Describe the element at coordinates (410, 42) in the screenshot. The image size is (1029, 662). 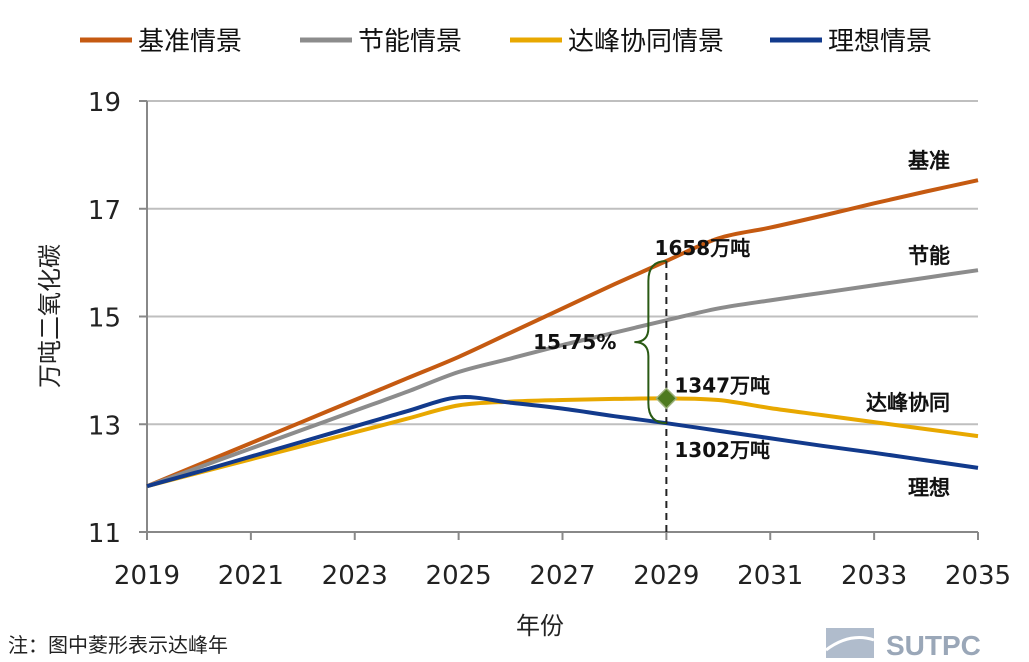
I see `legend-label: 节能情景` at that location.